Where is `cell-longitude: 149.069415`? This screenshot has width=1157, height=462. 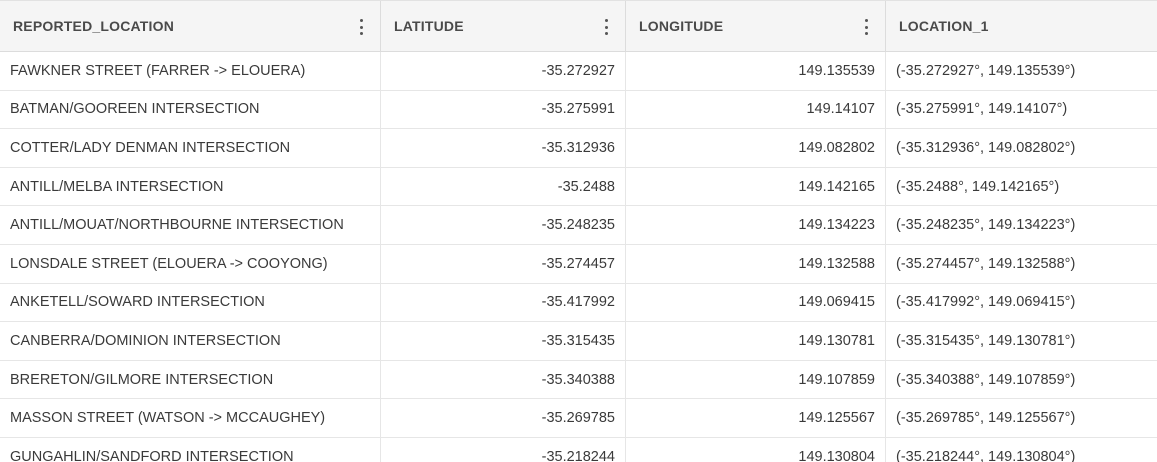 cell-longitude: 149.069415 is located at coordinates (756, 302).